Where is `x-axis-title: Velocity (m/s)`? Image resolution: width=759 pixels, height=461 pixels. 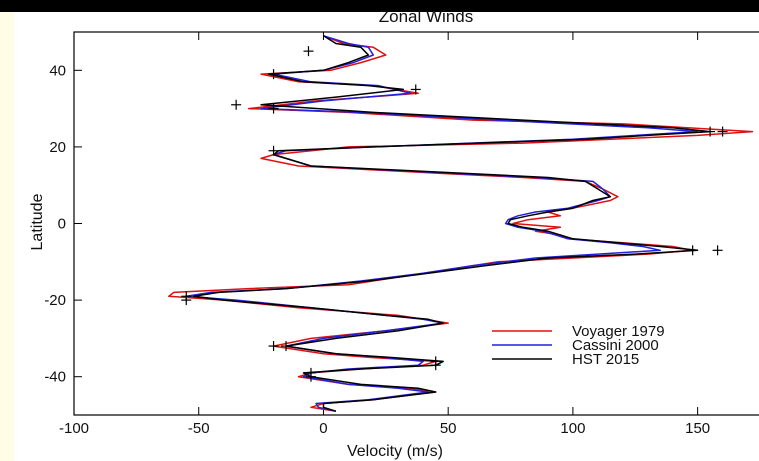
x-axis-title: Velocity (m/s) is located at coordinates (395, 451).